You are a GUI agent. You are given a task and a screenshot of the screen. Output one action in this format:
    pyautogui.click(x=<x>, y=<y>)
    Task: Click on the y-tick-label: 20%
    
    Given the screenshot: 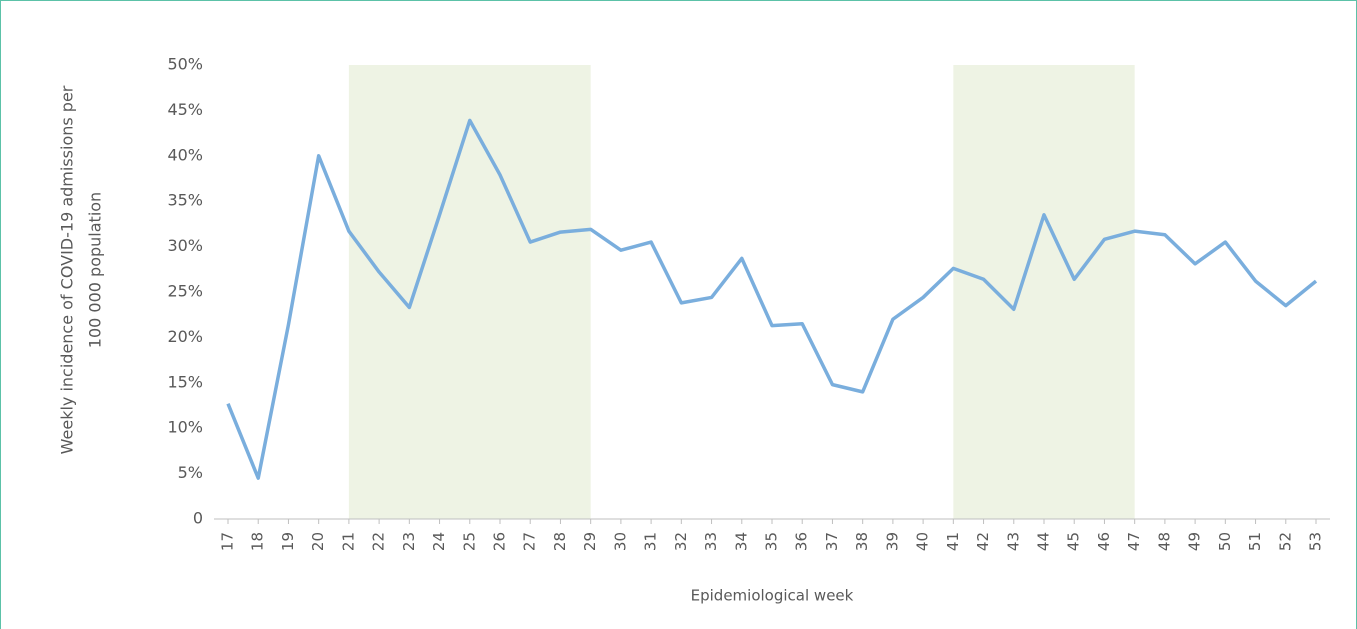 What is the action you would take?
    pyautogui.click(x=185, y=336)
    